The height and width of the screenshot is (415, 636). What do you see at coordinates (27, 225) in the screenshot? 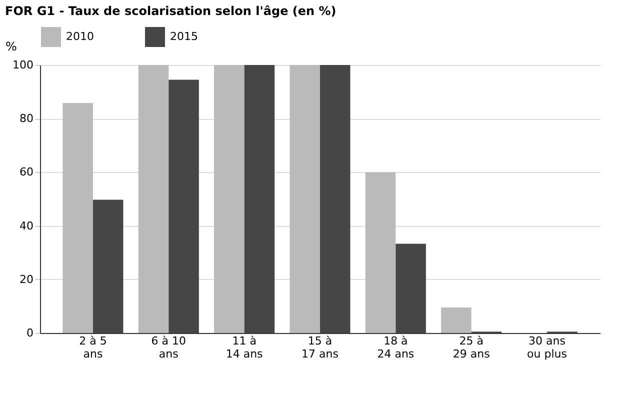
I see `y-tick-label: 40` at bounding box center [27, 225].